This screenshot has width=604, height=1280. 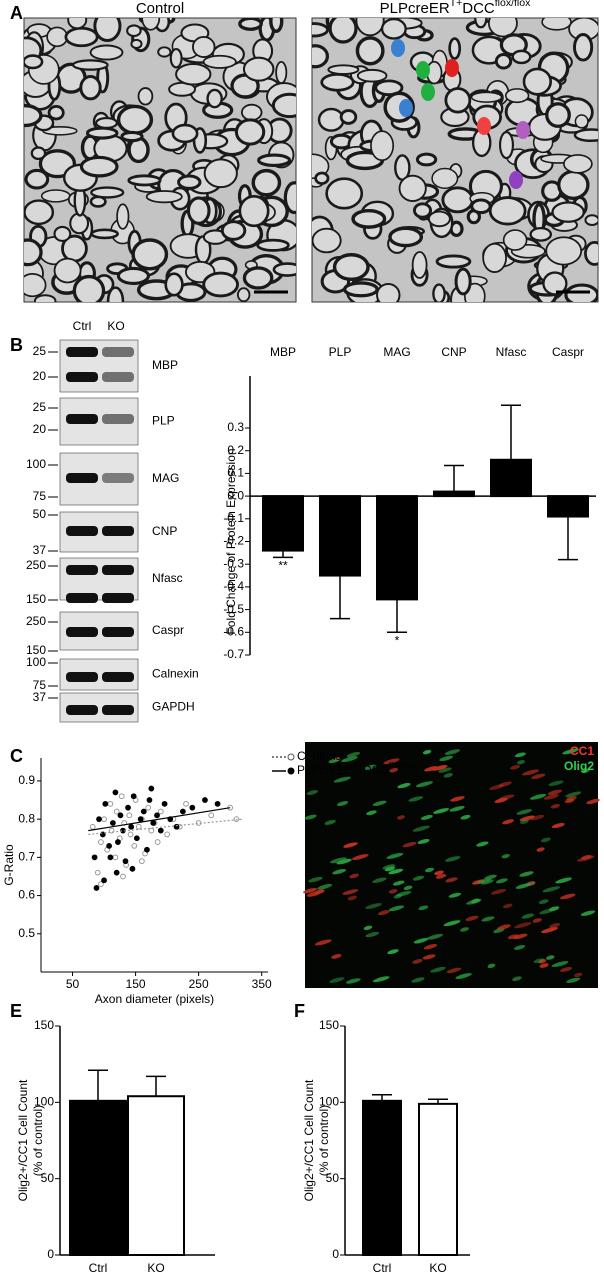 What do you see at coordinates (36, 464) in the screenshot?
I see `mw-marker: 100` at bounding box center [36, 464].